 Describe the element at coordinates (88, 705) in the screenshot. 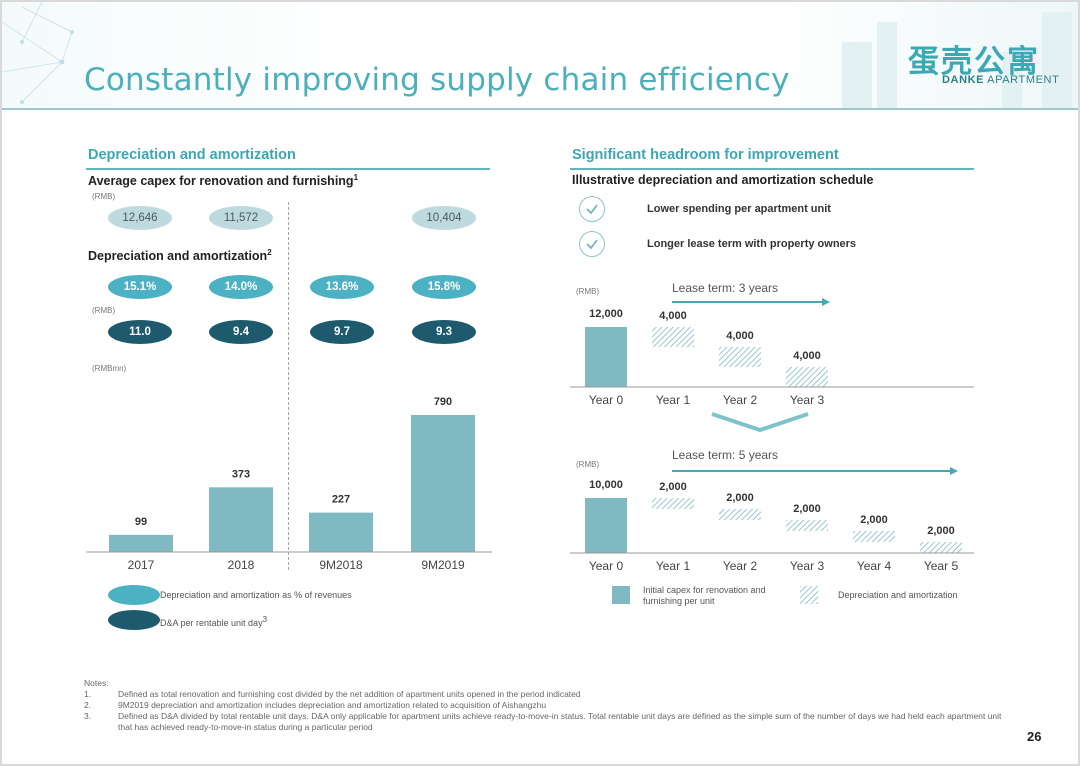

I see `note-number: 2.` at that location.